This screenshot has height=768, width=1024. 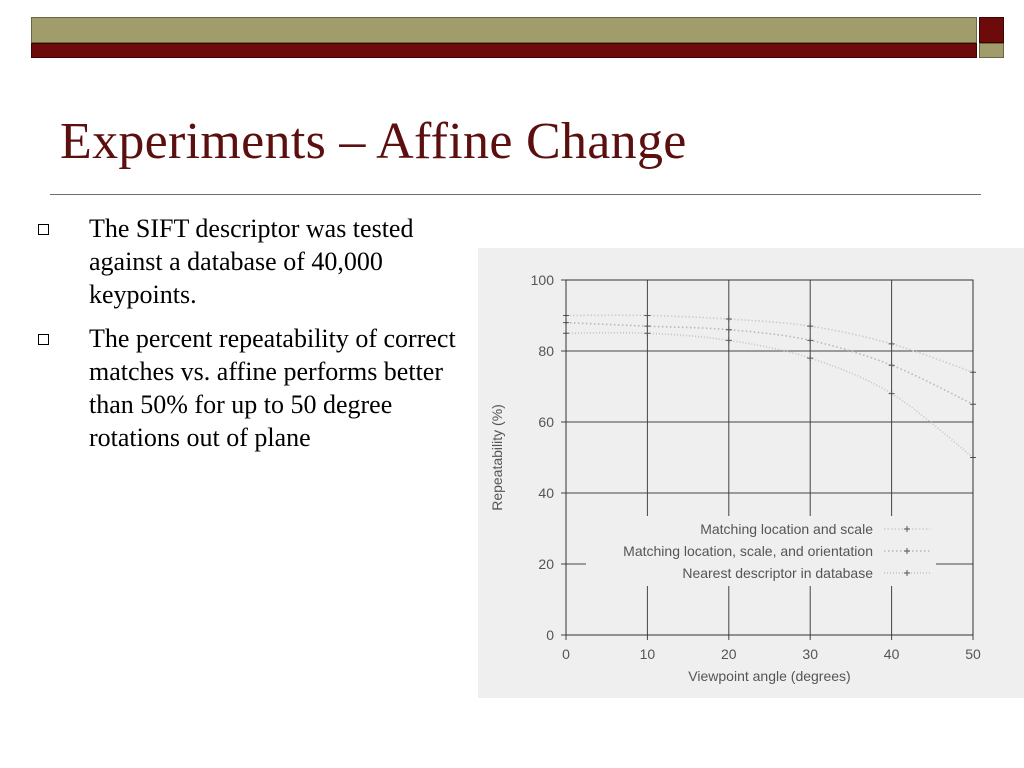 I want to click on legend-entry-nearest-descriptor: Nearest descriptor in database, so click(x=777, y=573).